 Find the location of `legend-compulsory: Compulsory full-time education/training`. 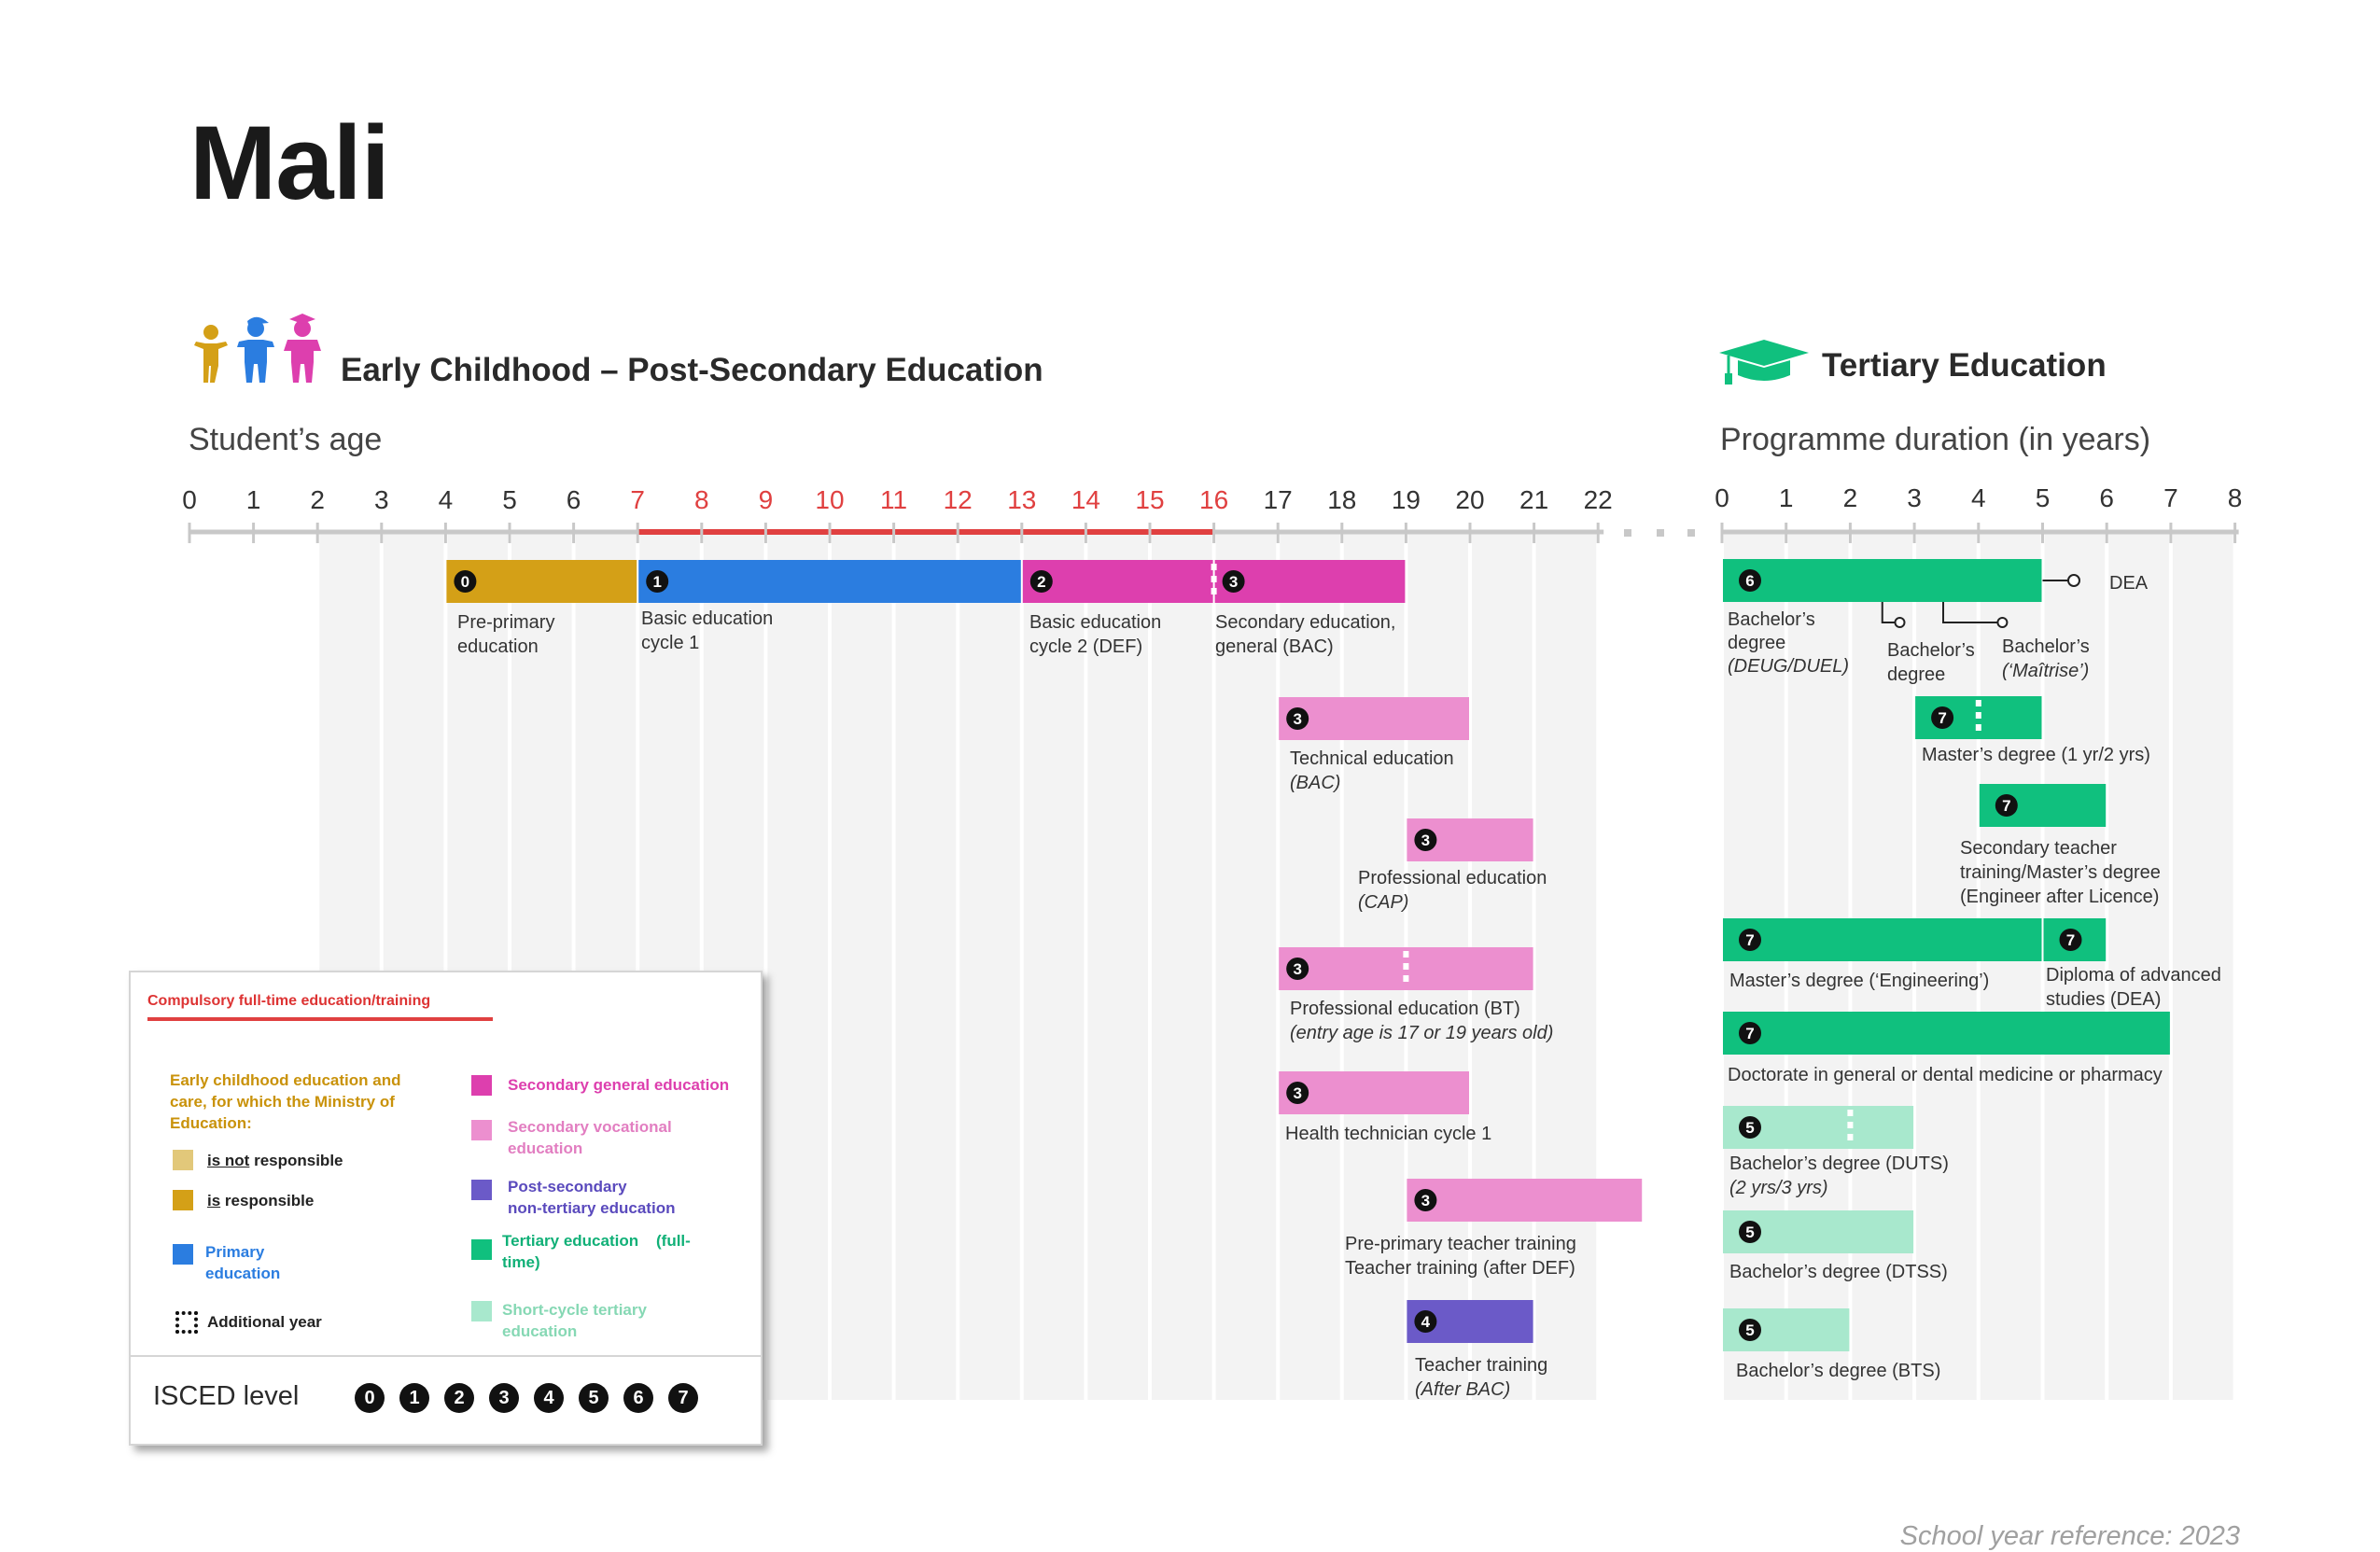

legend-compulsory: Compulsory full-time education/training is located at coordinates (289, 1001).